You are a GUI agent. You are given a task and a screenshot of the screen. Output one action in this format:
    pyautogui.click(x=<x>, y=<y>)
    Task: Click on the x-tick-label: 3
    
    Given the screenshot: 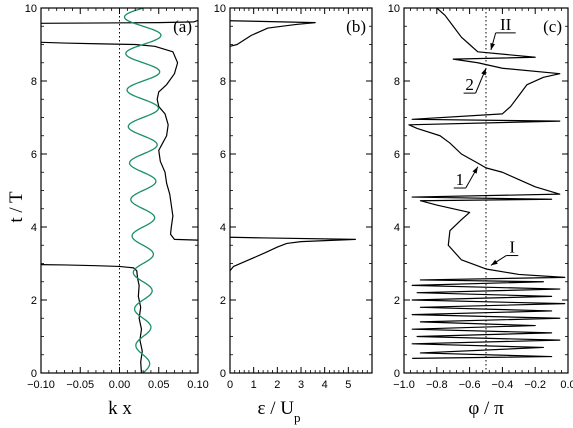 What is the action you would take?
    pyautogui.click(x=301, y=385)
    